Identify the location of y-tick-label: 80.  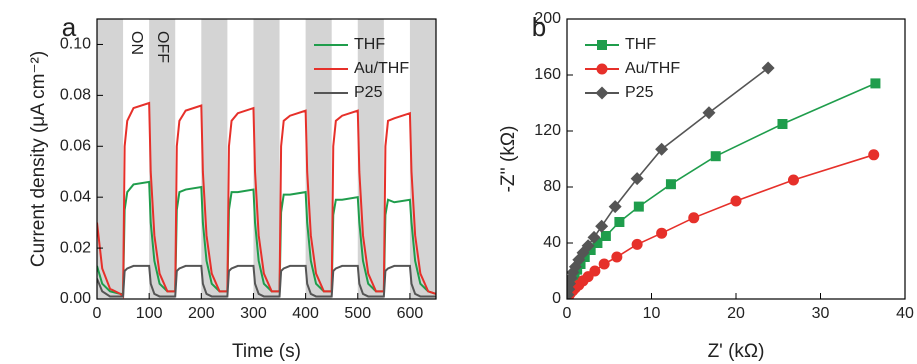
(552, 186).